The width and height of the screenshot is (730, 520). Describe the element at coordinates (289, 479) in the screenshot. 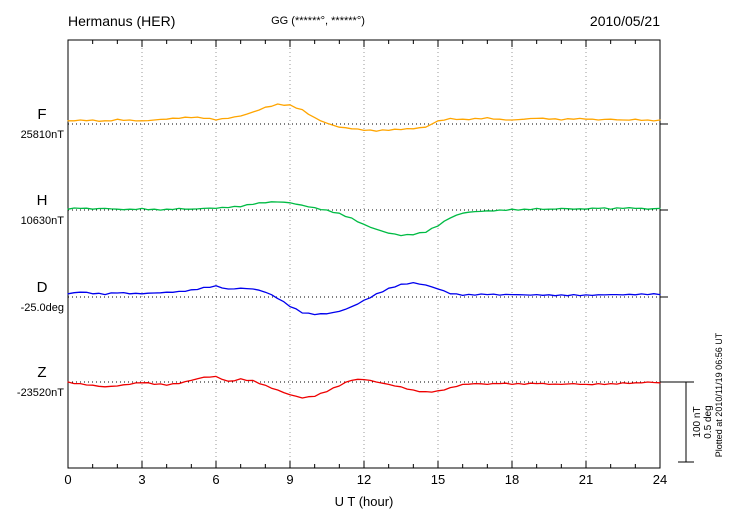

I see `x-tick-label-9: 9` at that location.